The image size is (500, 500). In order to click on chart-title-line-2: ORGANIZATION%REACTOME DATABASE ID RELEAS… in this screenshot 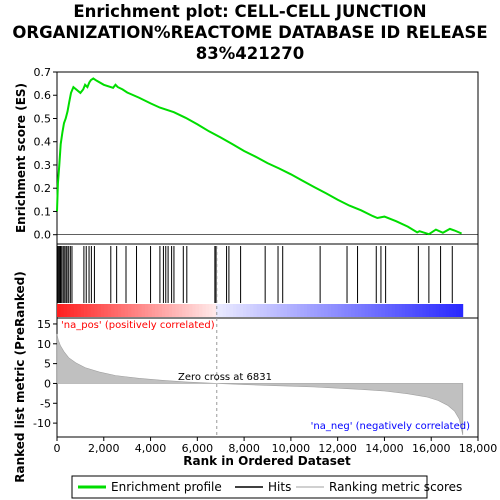, I will do `click(249, 32)`.